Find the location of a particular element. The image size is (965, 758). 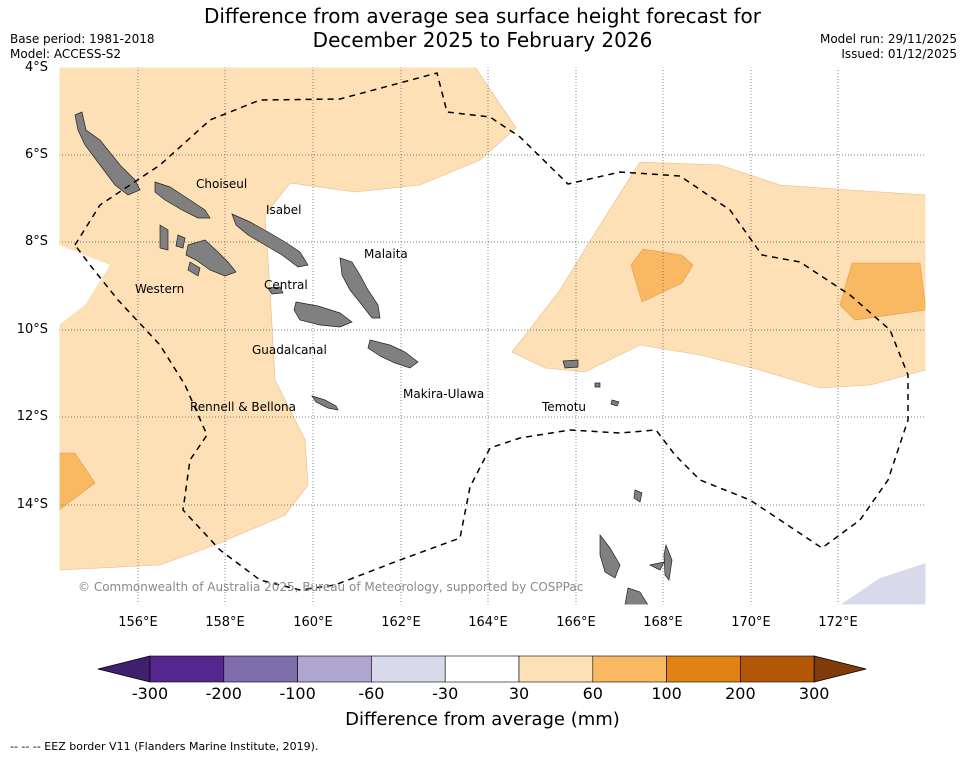

lon-label: 170°E is located at coordinates (751, 622).